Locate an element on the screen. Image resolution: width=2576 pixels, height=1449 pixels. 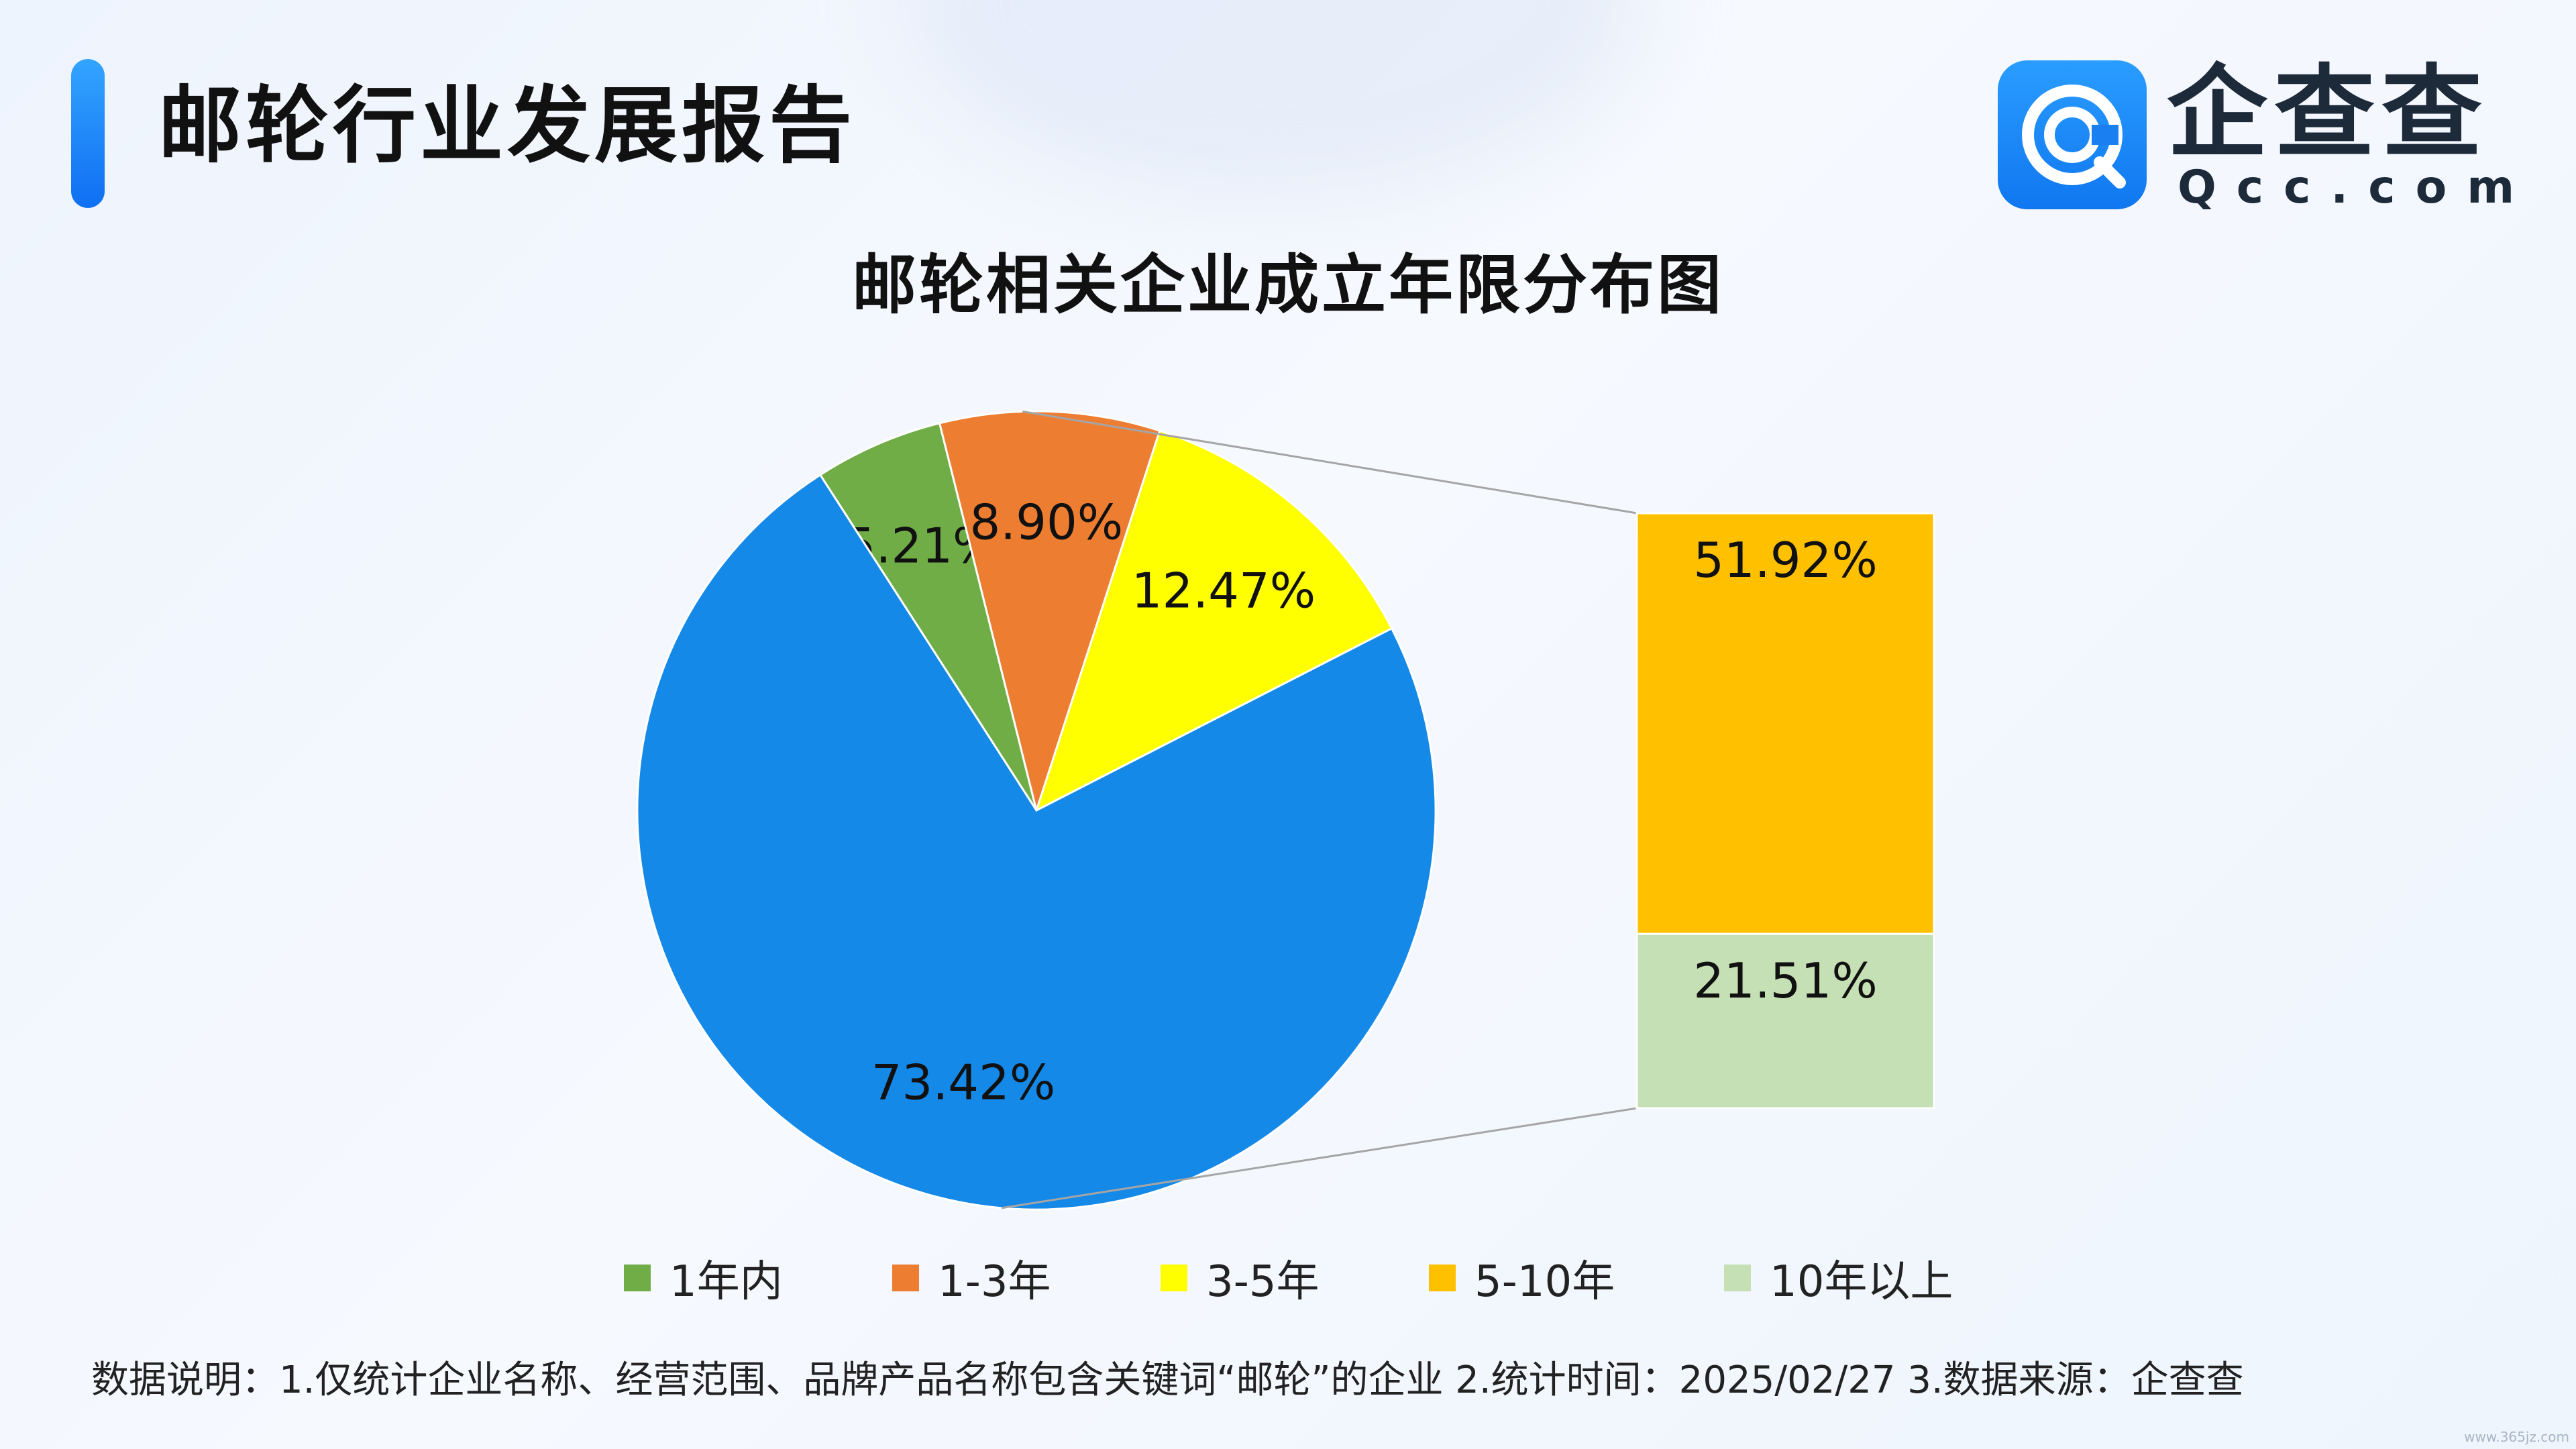
legend-item: 1-3年 is located at coordinates (971, 1278).